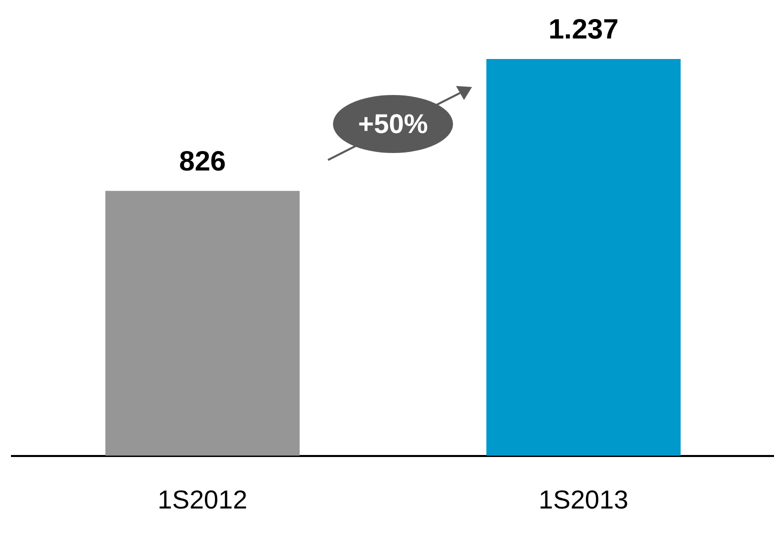 The width and height of the screenshot is (774, 555). What do you see at coordinates (203, 499) in the screenshot?
I see `x-tick-label: 1S2012` at bounding box center [203, 499].